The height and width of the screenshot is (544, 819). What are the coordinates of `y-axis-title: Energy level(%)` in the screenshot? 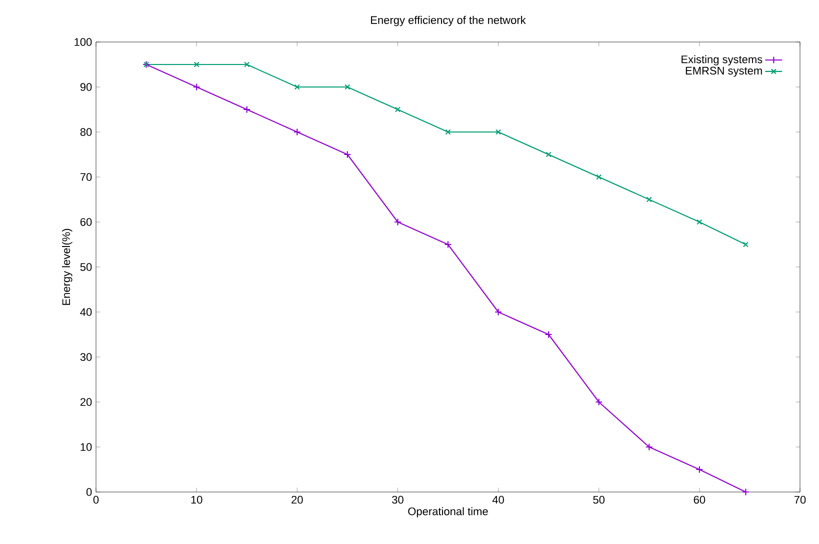 It's located at (67, 266).